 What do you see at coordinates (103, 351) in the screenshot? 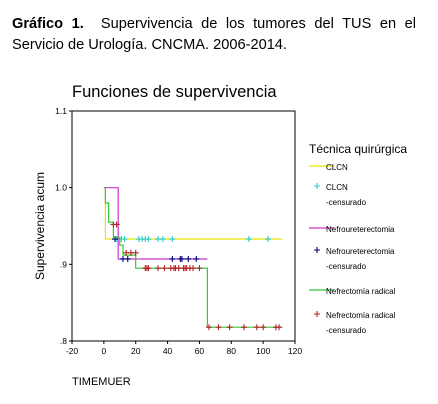
I see `x-tick-label: 0` at bounding box center [103, 351].